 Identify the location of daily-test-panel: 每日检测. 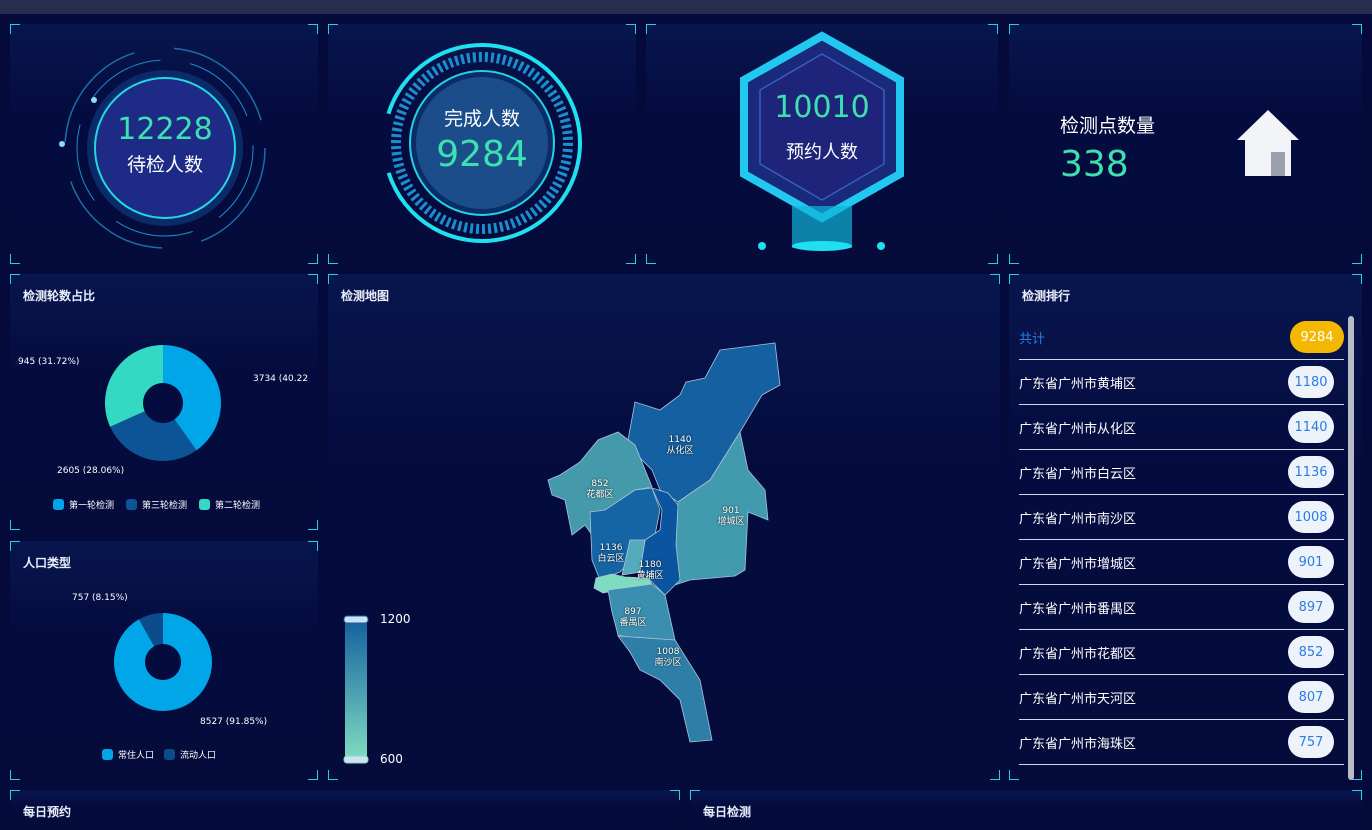
(1026, 810).